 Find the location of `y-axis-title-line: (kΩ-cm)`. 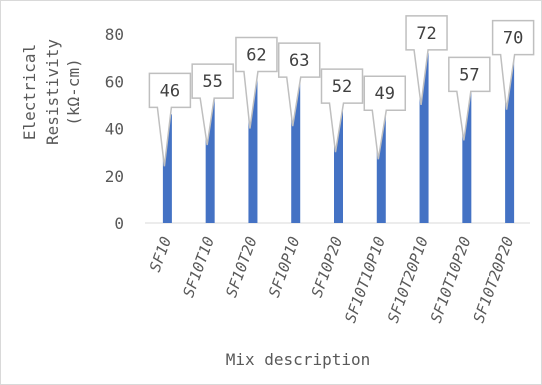

y-axis-title-line: (kΩ-cm) is located at coordinates (73, 91).